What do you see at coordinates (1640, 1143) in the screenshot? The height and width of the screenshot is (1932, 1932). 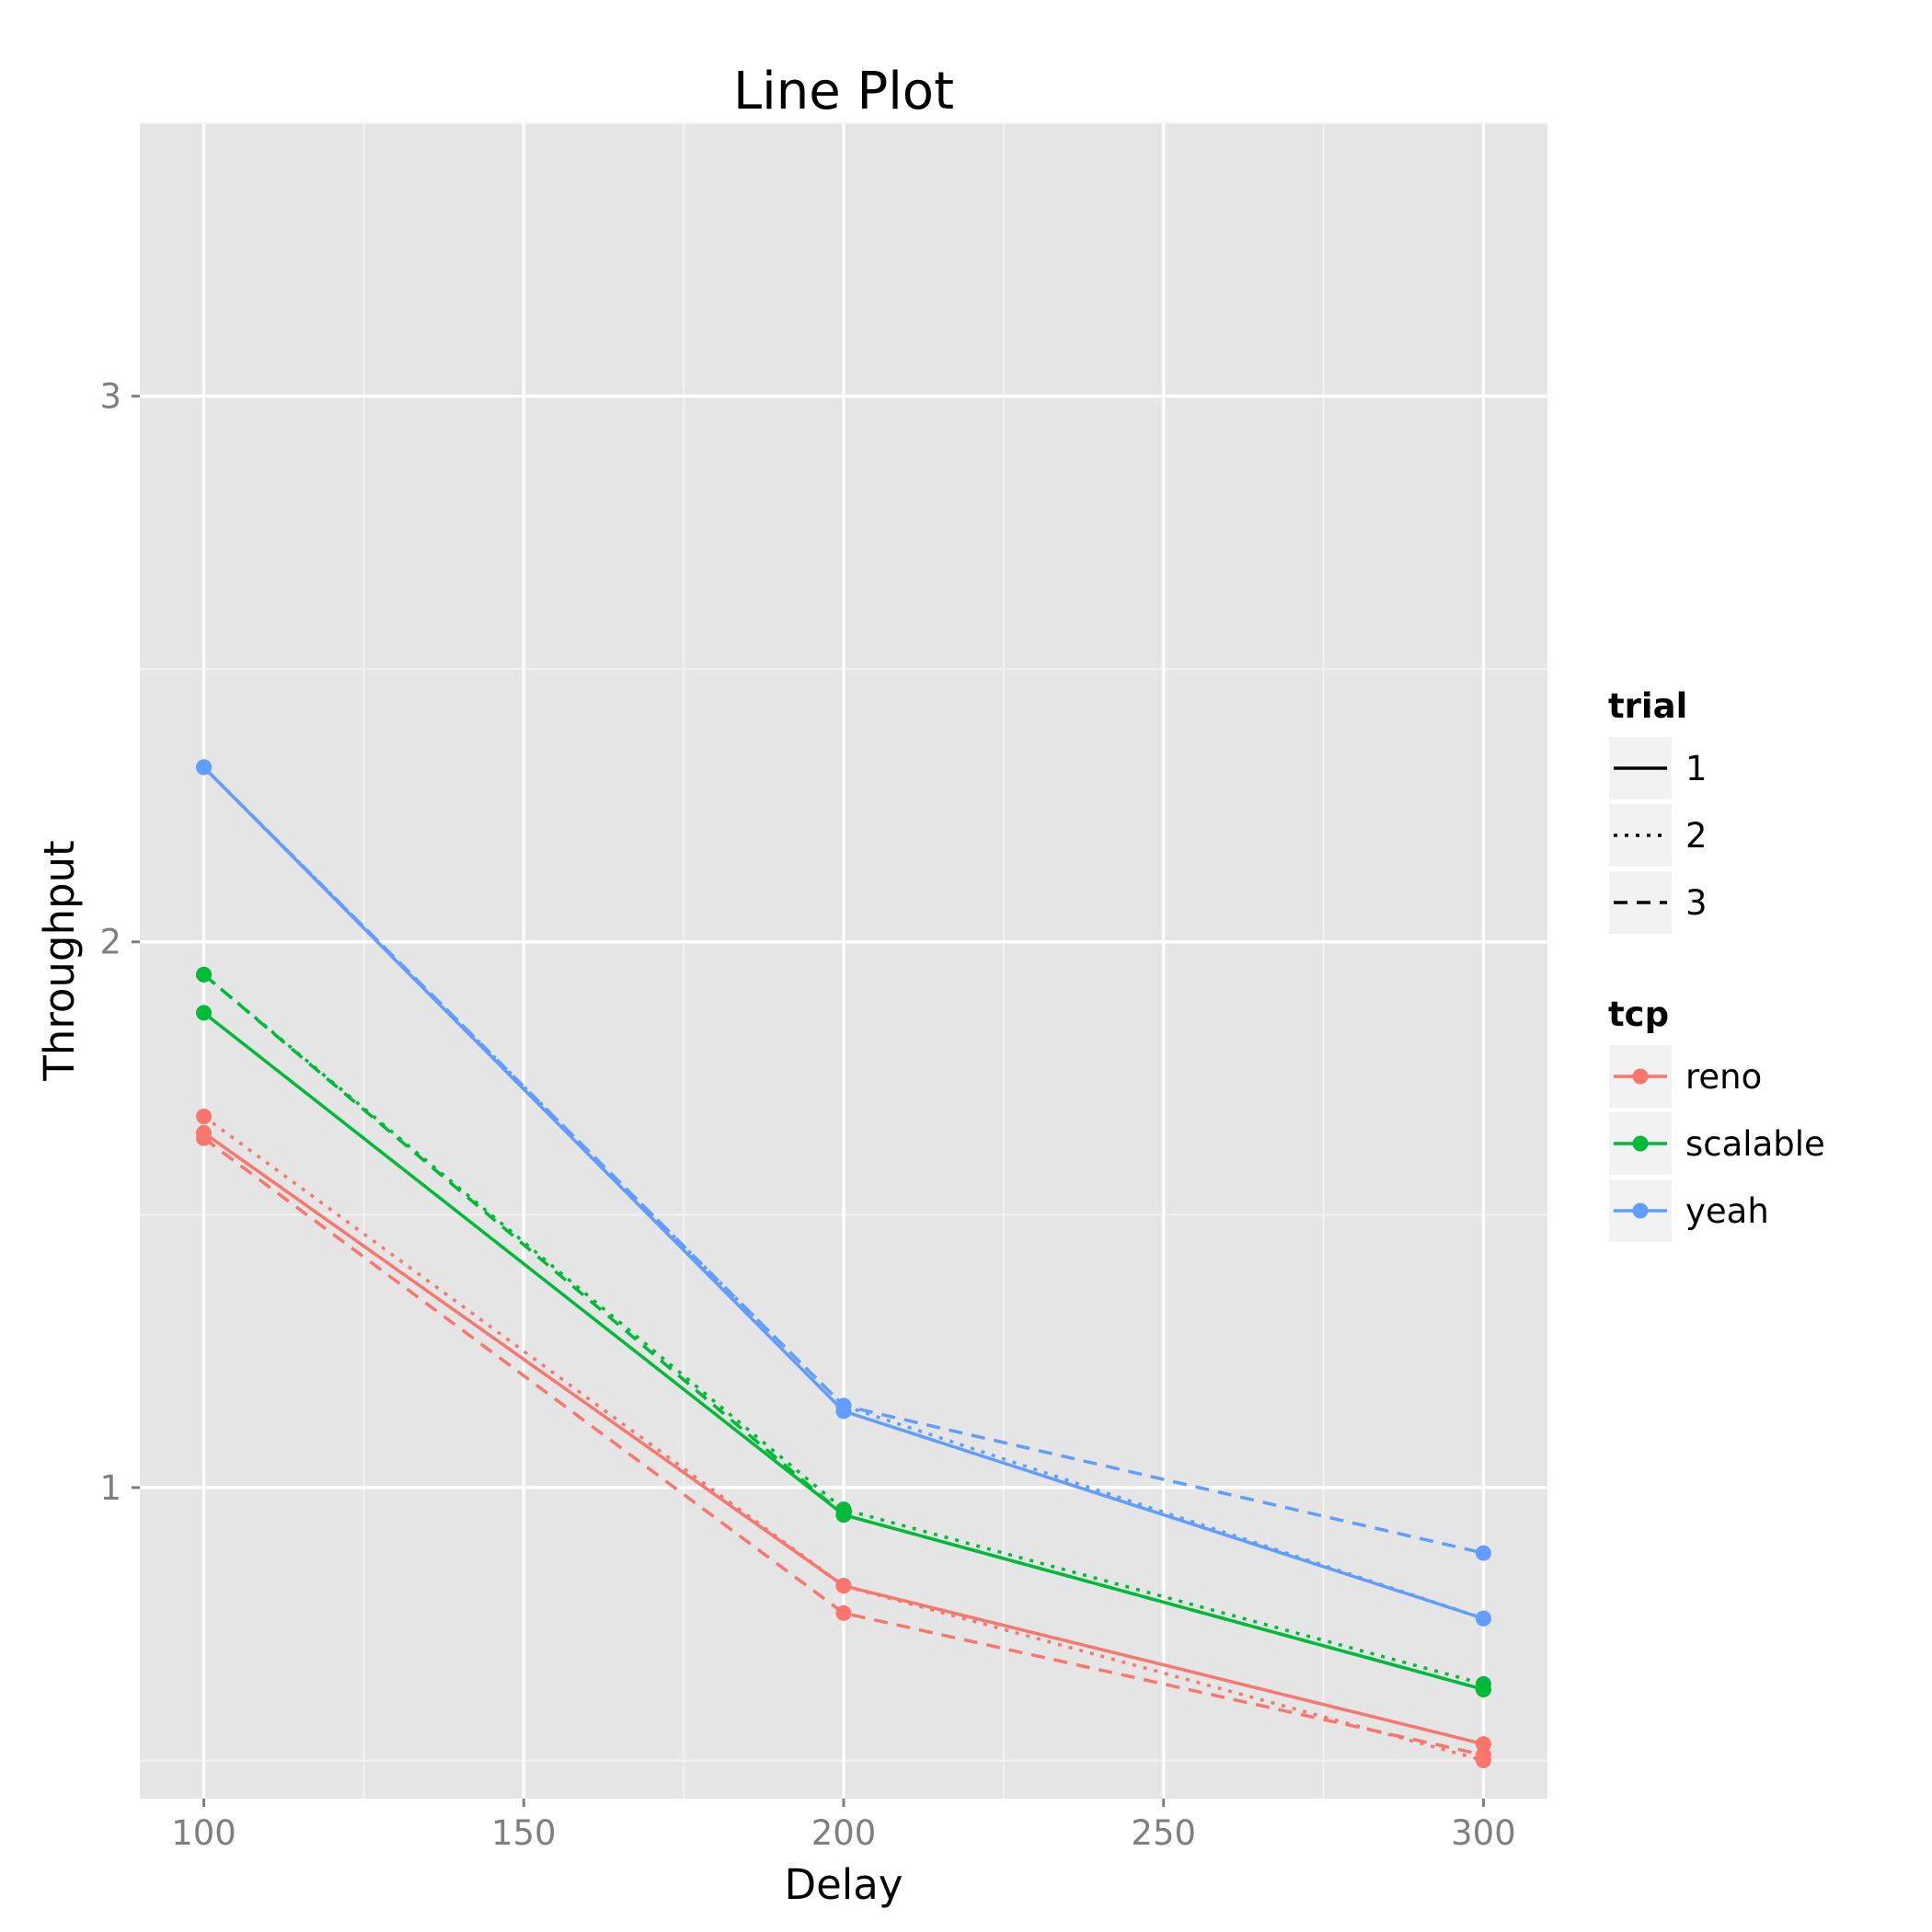 I see `legend-point-scalable` at bounding box center [1640, 1143].